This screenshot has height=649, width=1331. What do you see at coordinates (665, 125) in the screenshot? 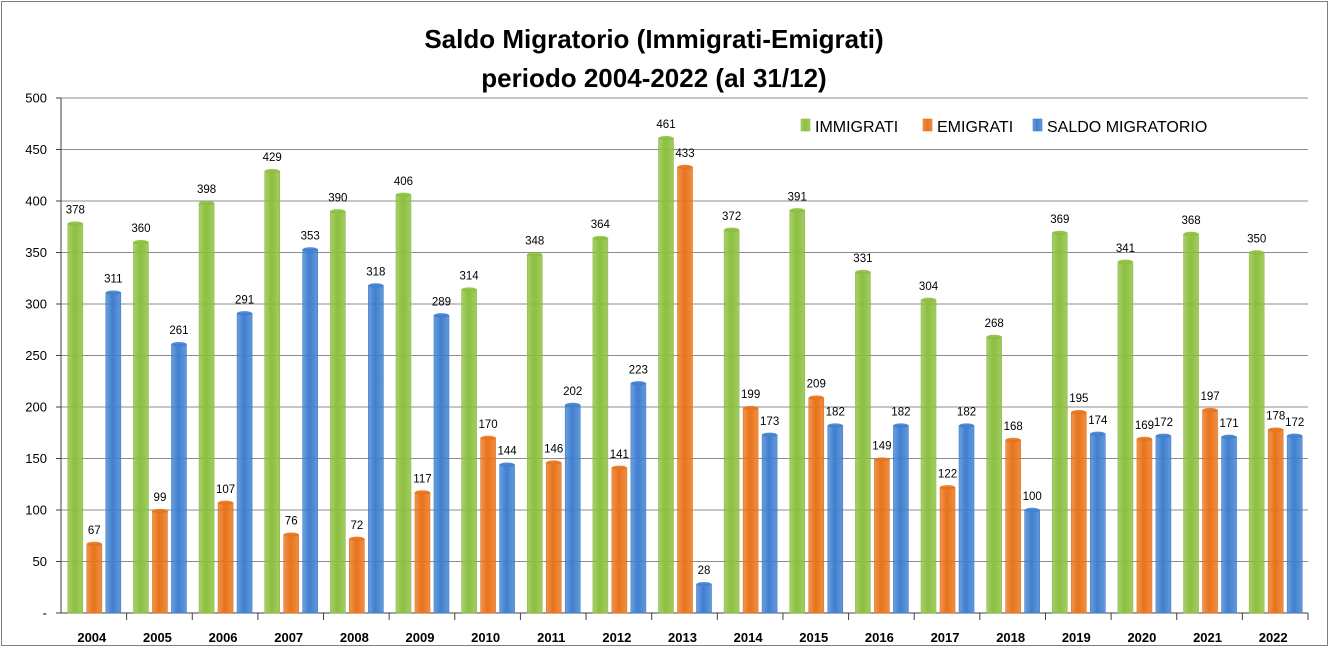
I see `data-label: 461` at bounding box center [665, 125].